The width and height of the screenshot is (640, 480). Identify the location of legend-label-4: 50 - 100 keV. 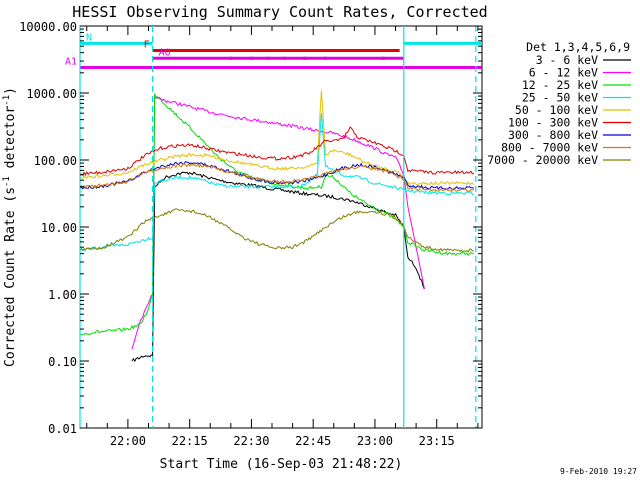
(556, 110).